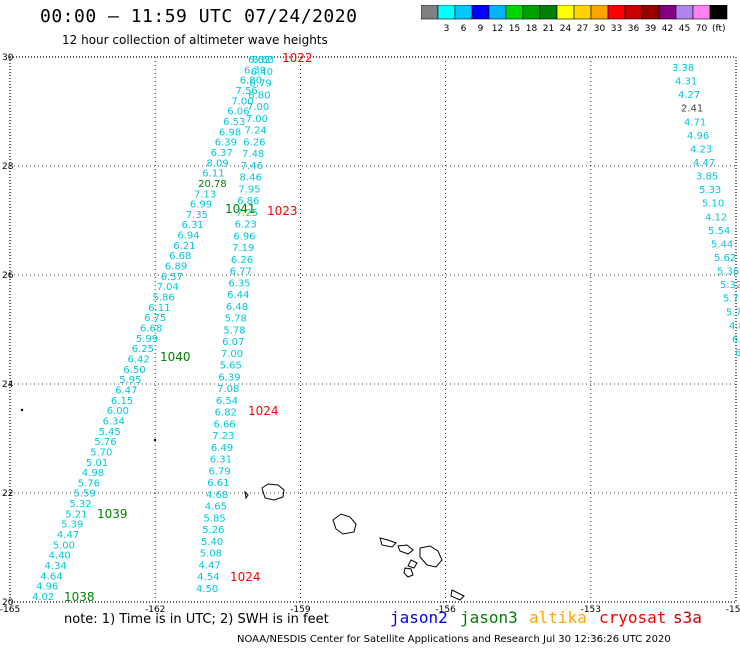 This screenshot has height=650, width=740. What do you see at coordinates (263, 60) in the screenshot?
I see `swh-value-right-track: 6.63` at bounding box center [263, 60].